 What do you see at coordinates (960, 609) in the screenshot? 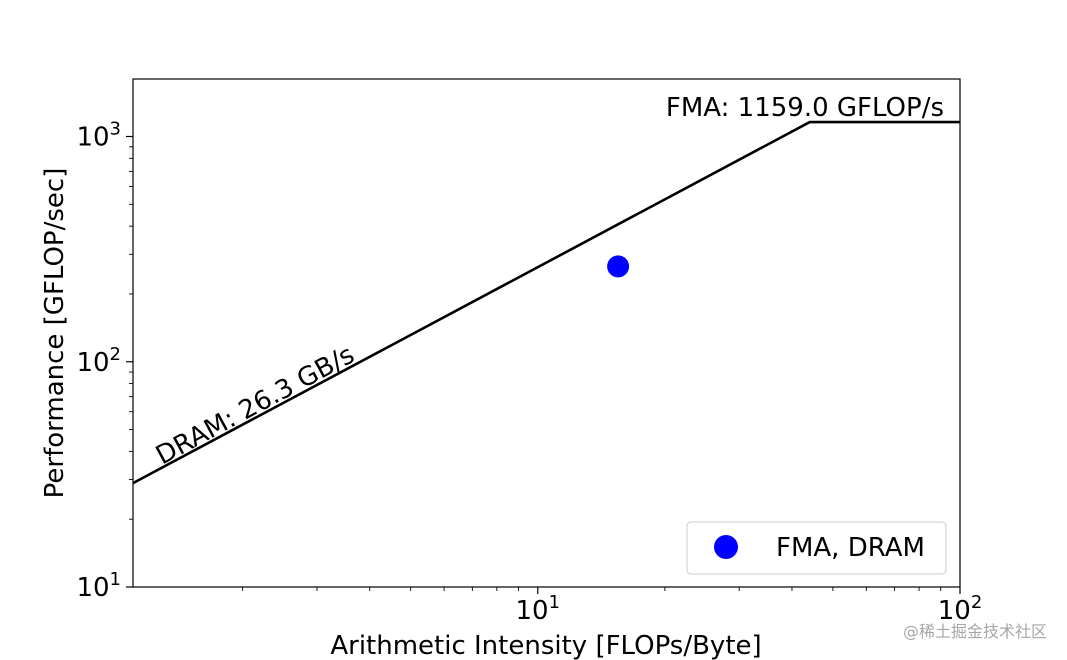
I see `x-tick-label: 102` at bounding box center [960, 609].